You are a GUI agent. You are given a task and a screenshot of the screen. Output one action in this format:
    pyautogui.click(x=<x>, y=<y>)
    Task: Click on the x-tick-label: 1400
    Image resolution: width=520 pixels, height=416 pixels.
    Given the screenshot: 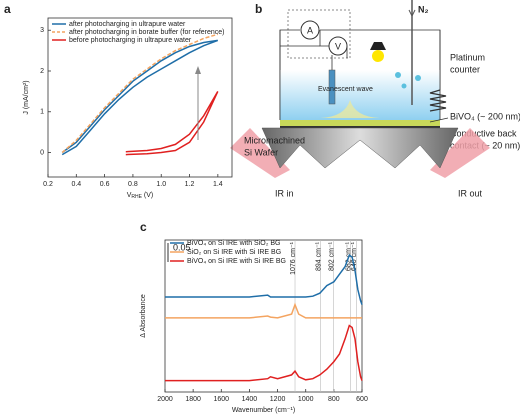 What is the action you would take?
    pyautogui.click(x=250, y=399)
    